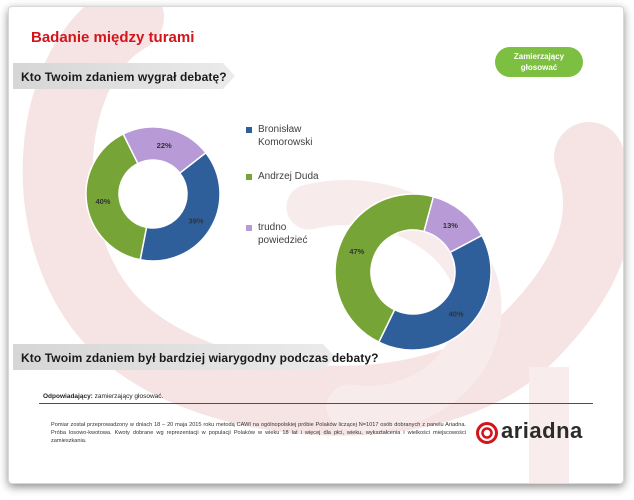  What do you see at coordinates (288, 176) in the screenshot?
I see `legend-label-duda: Andrzej Duda` at bounding box center [288, 176].